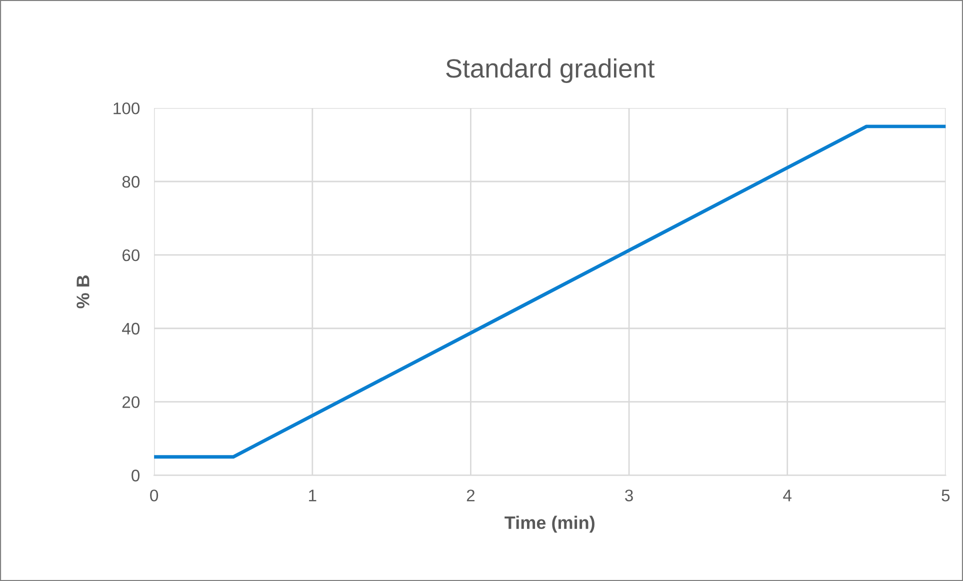 This screenshot has width=963, height=581. Describe the element at coordinates (131, 328) in the screenshot. I see `y-tick-label: 40` at that location.